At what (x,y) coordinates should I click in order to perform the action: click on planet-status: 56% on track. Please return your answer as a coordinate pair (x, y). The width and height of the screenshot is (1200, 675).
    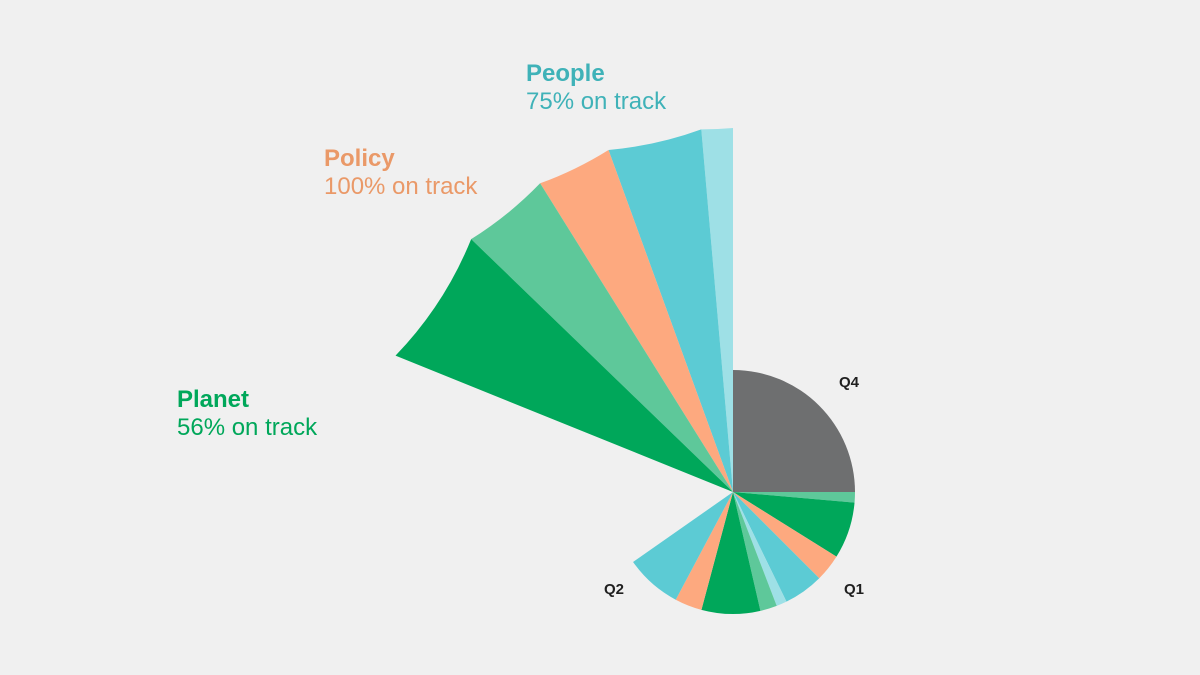
    Looking at the image, I should click on (247, 427).